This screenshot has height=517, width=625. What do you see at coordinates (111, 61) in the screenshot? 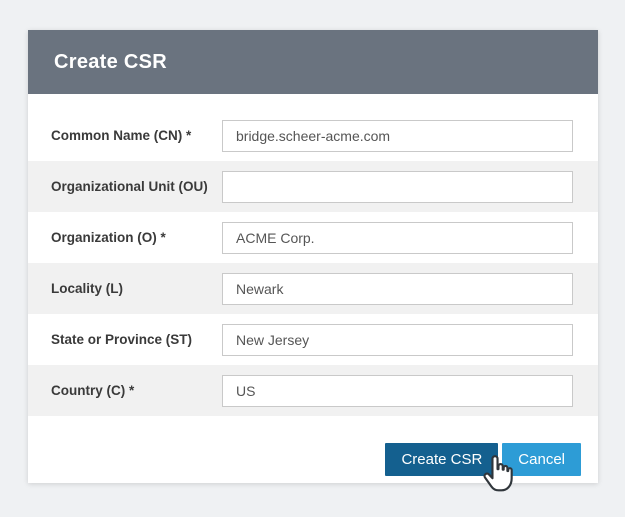
I see `dialog-title: Create CSR` at bounding box center [111, 61].